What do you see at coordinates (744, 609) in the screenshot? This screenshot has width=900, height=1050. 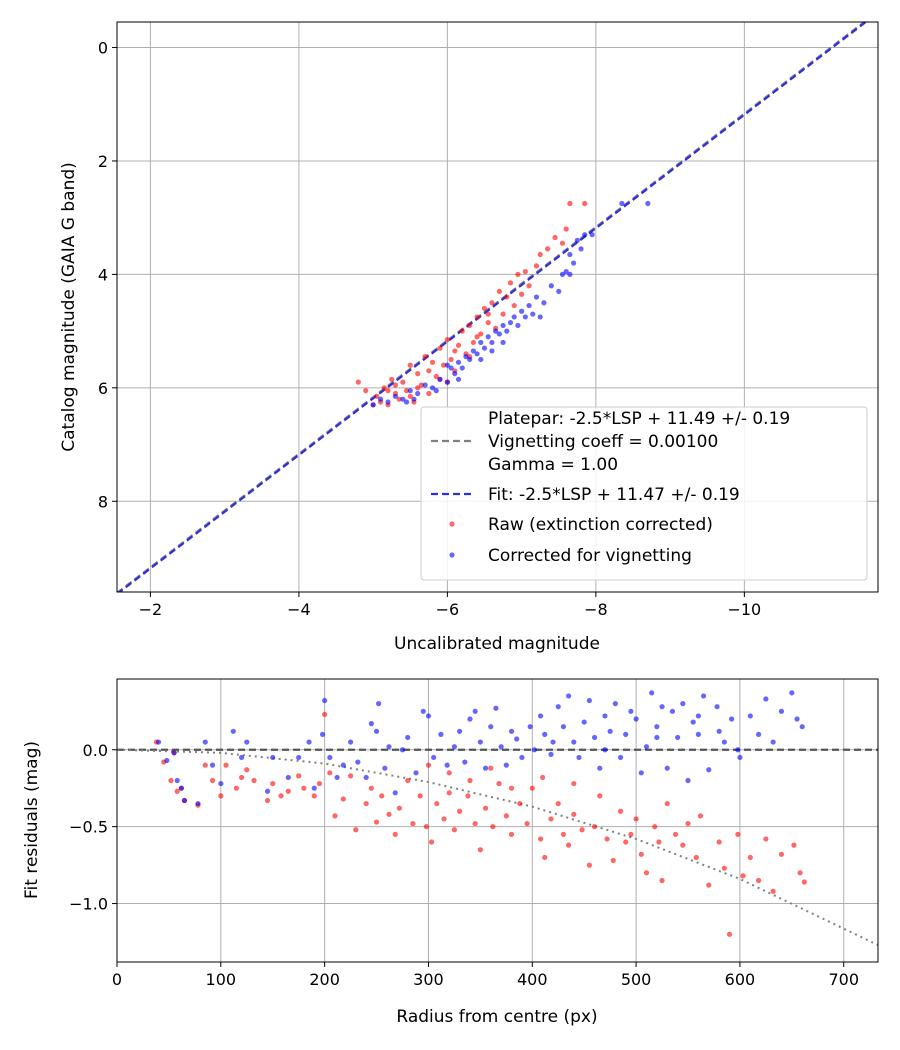 I see `calibration-x-tick-label: −10` at bounding box center [744, 609].